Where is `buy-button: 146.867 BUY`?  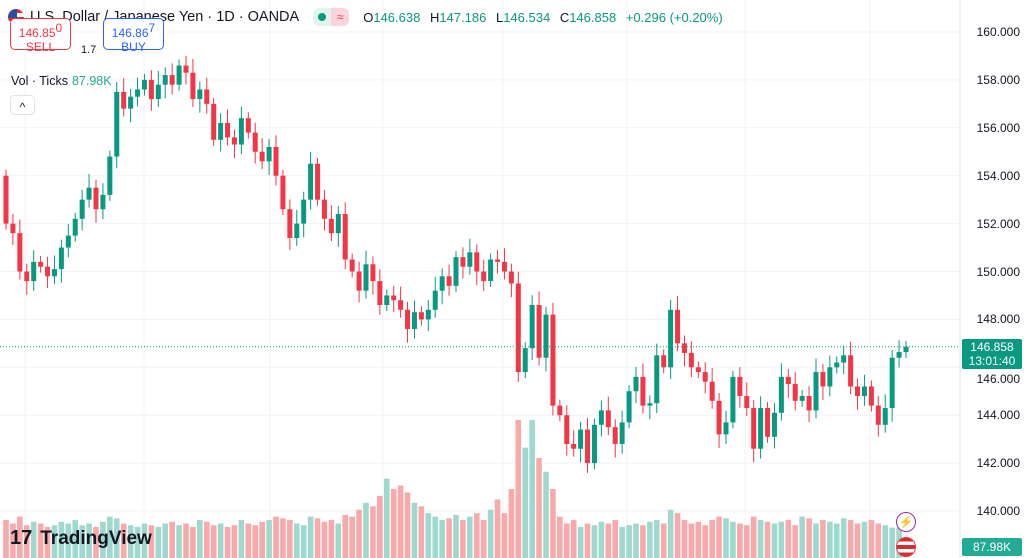
buy-button: 146.867 BUY is located at coordinates (133, 36).